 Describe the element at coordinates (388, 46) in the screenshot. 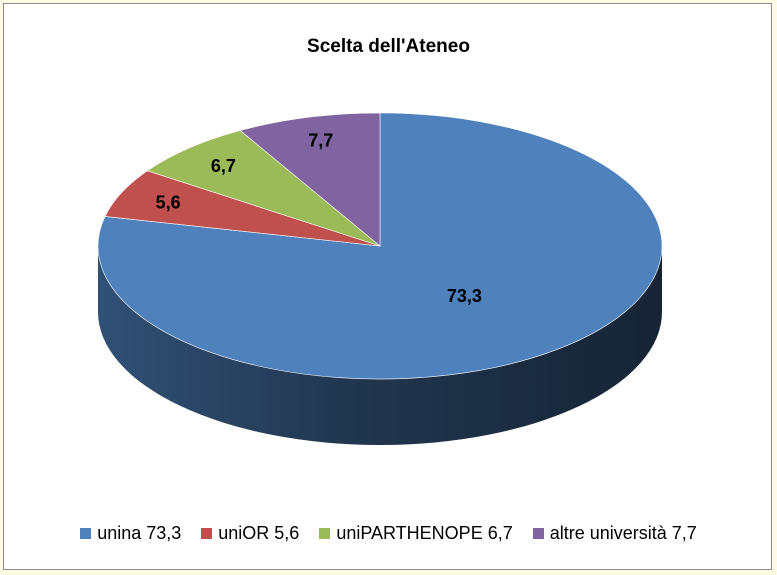

I see `chart-title: Scelta dell'Ateneo` at that location.